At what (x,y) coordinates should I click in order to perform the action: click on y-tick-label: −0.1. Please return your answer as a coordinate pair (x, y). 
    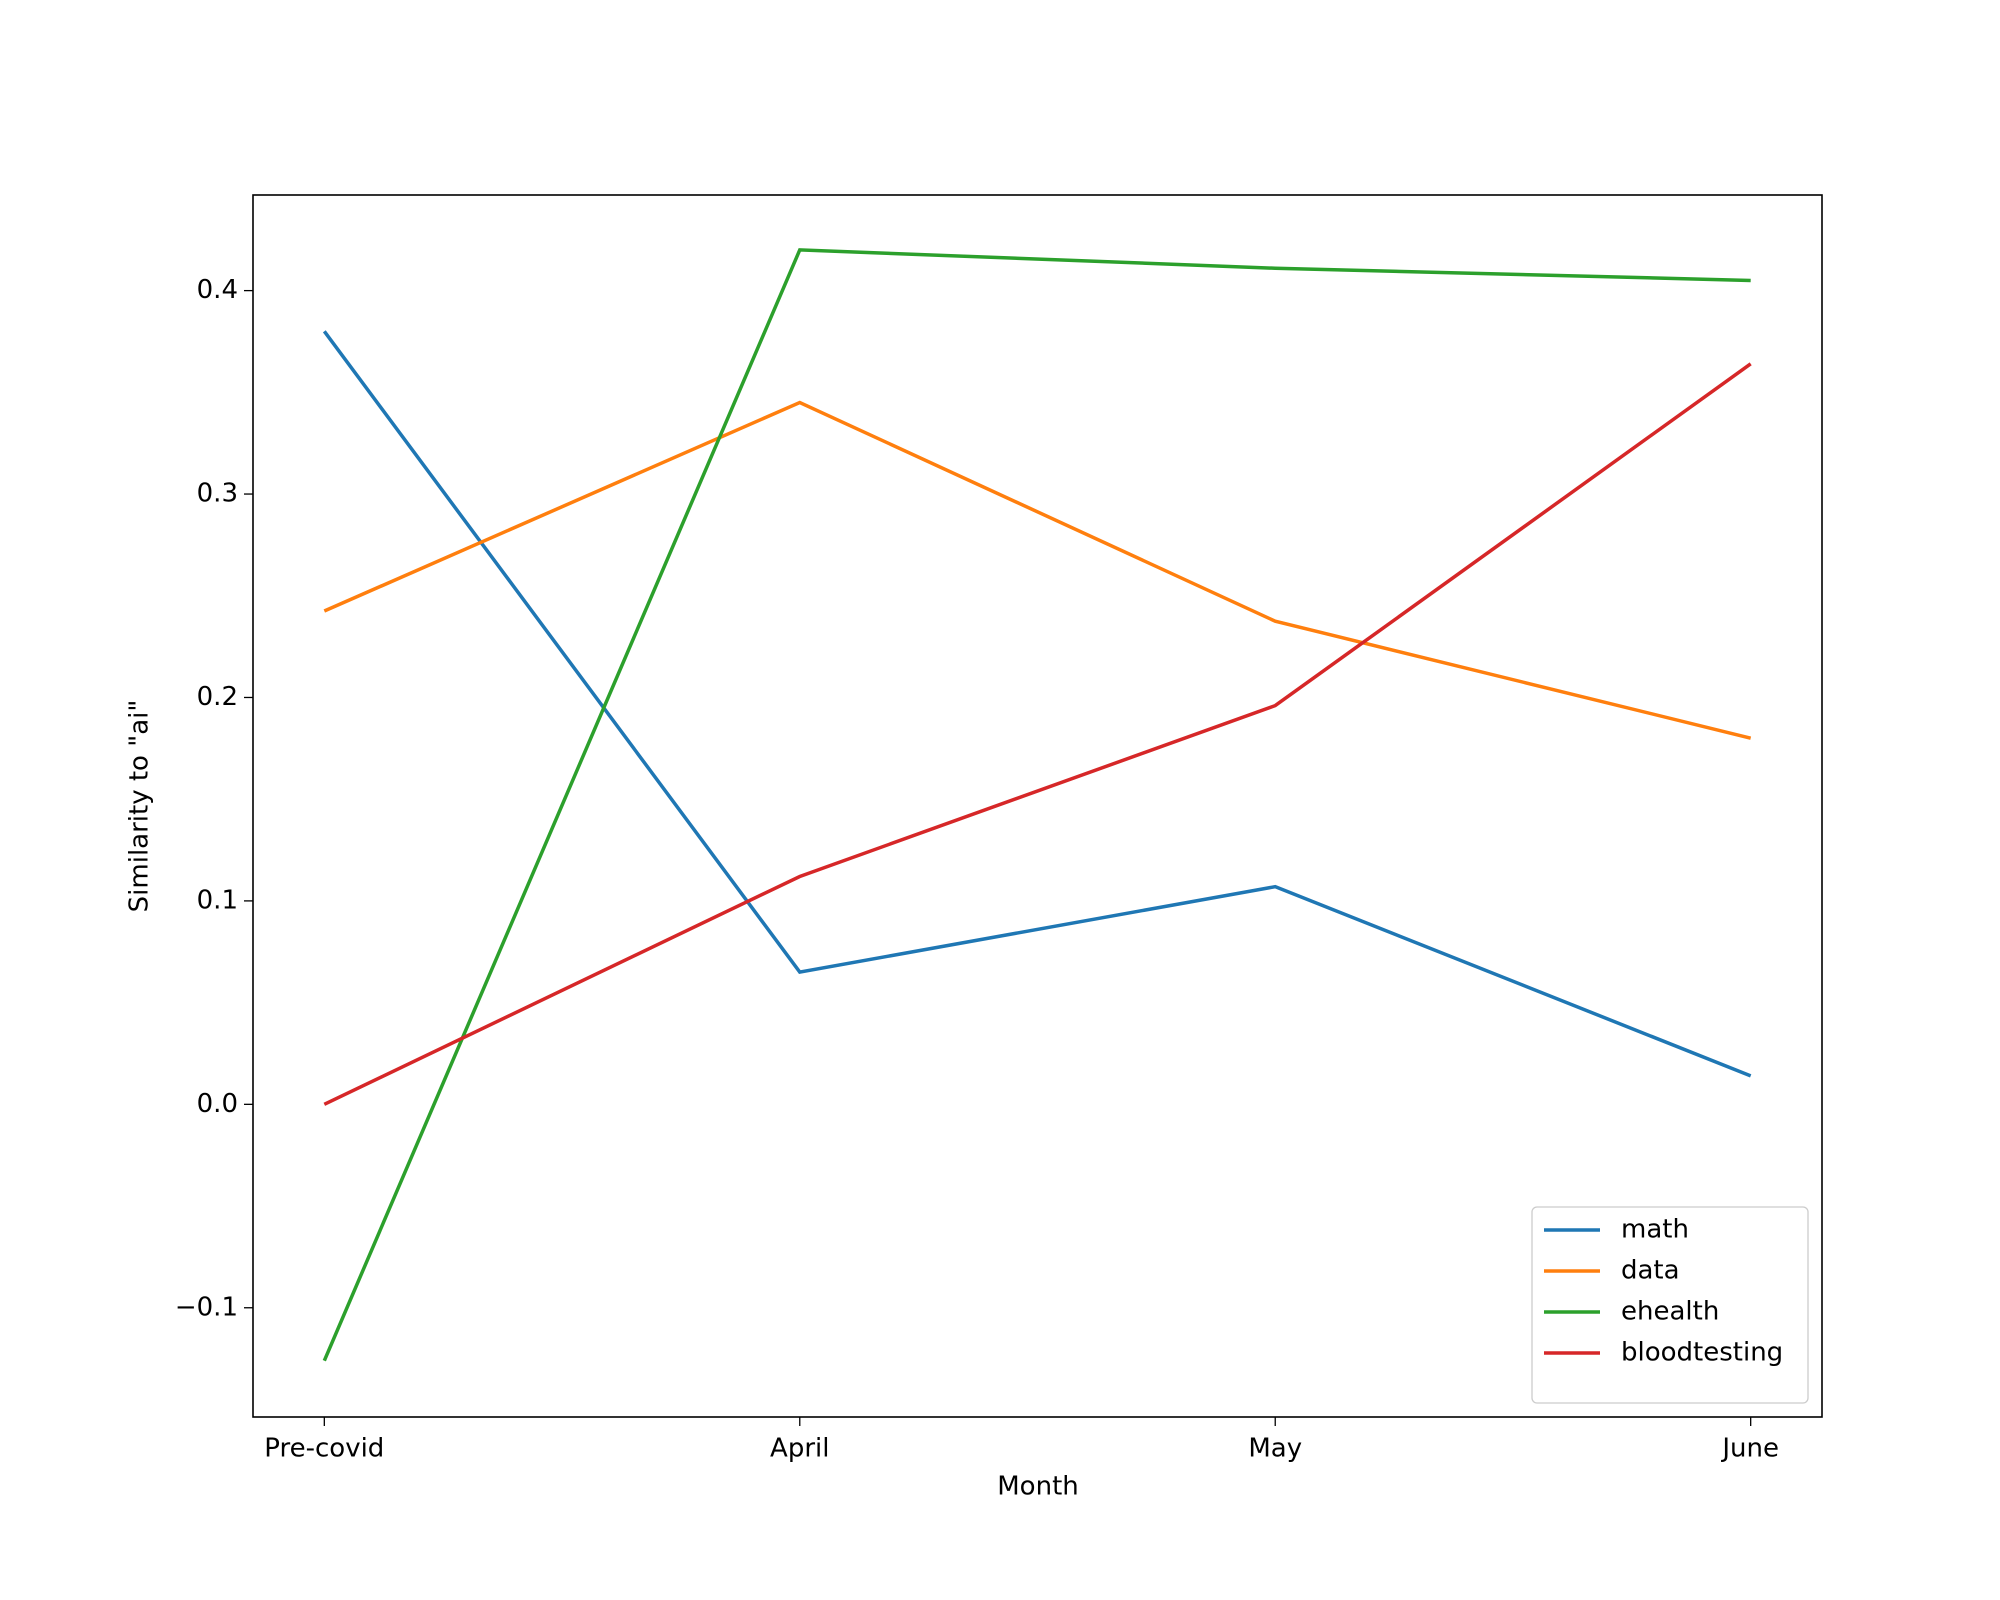
    Looking at the image, I should click on (206, 1307).